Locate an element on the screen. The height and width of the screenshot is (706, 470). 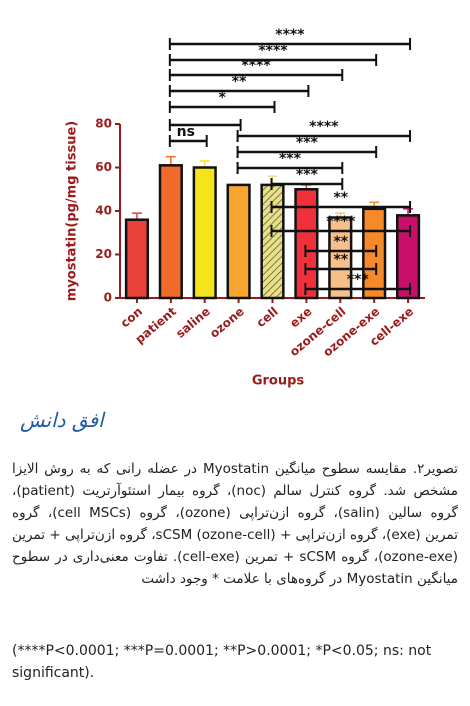
y-tick-label: 80 is located at coordinates (103, 124).